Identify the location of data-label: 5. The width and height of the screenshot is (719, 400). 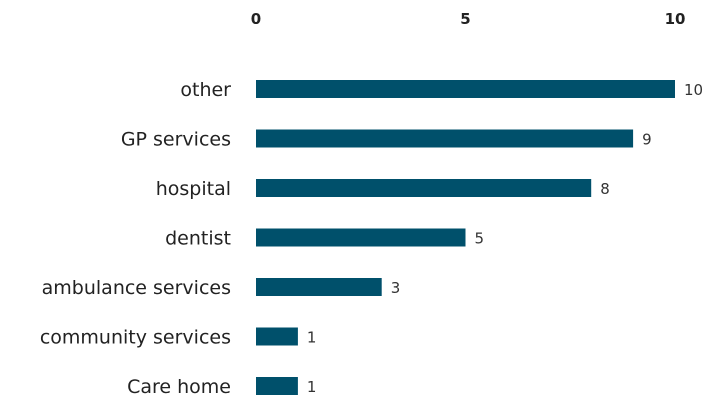
(480, 239).